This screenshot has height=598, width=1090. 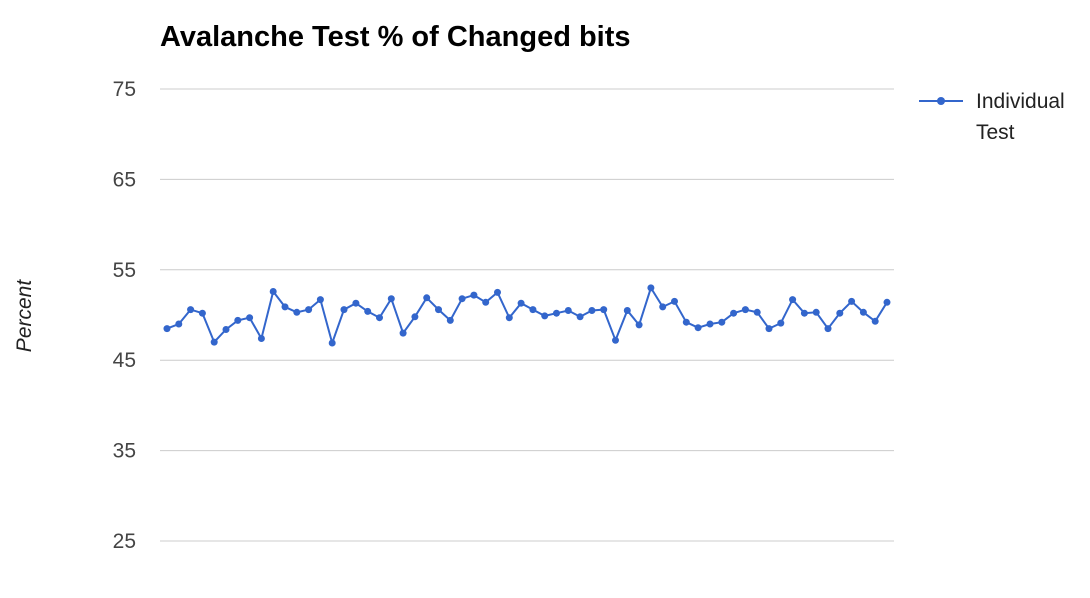 I want to click on legend-swatch-dot, so click(x=941, y=101).